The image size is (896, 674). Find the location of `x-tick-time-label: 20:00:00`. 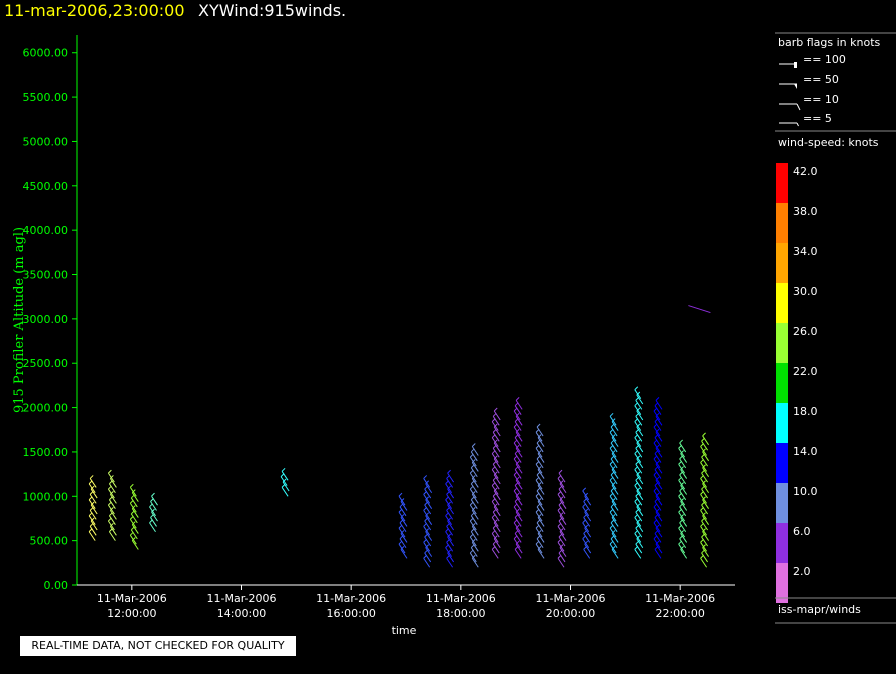

x-tick-time-label: 20:00:00 is located at coordinates (570, 613).